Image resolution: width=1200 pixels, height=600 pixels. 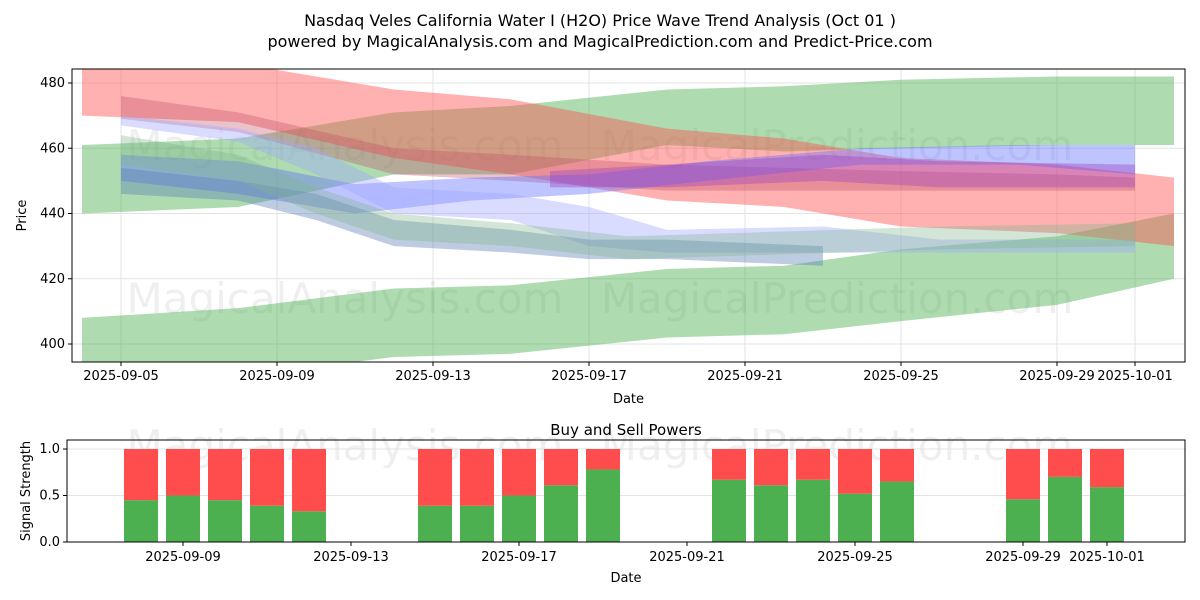 I want to click on band-red-secondary, so click(x=628, y=143).